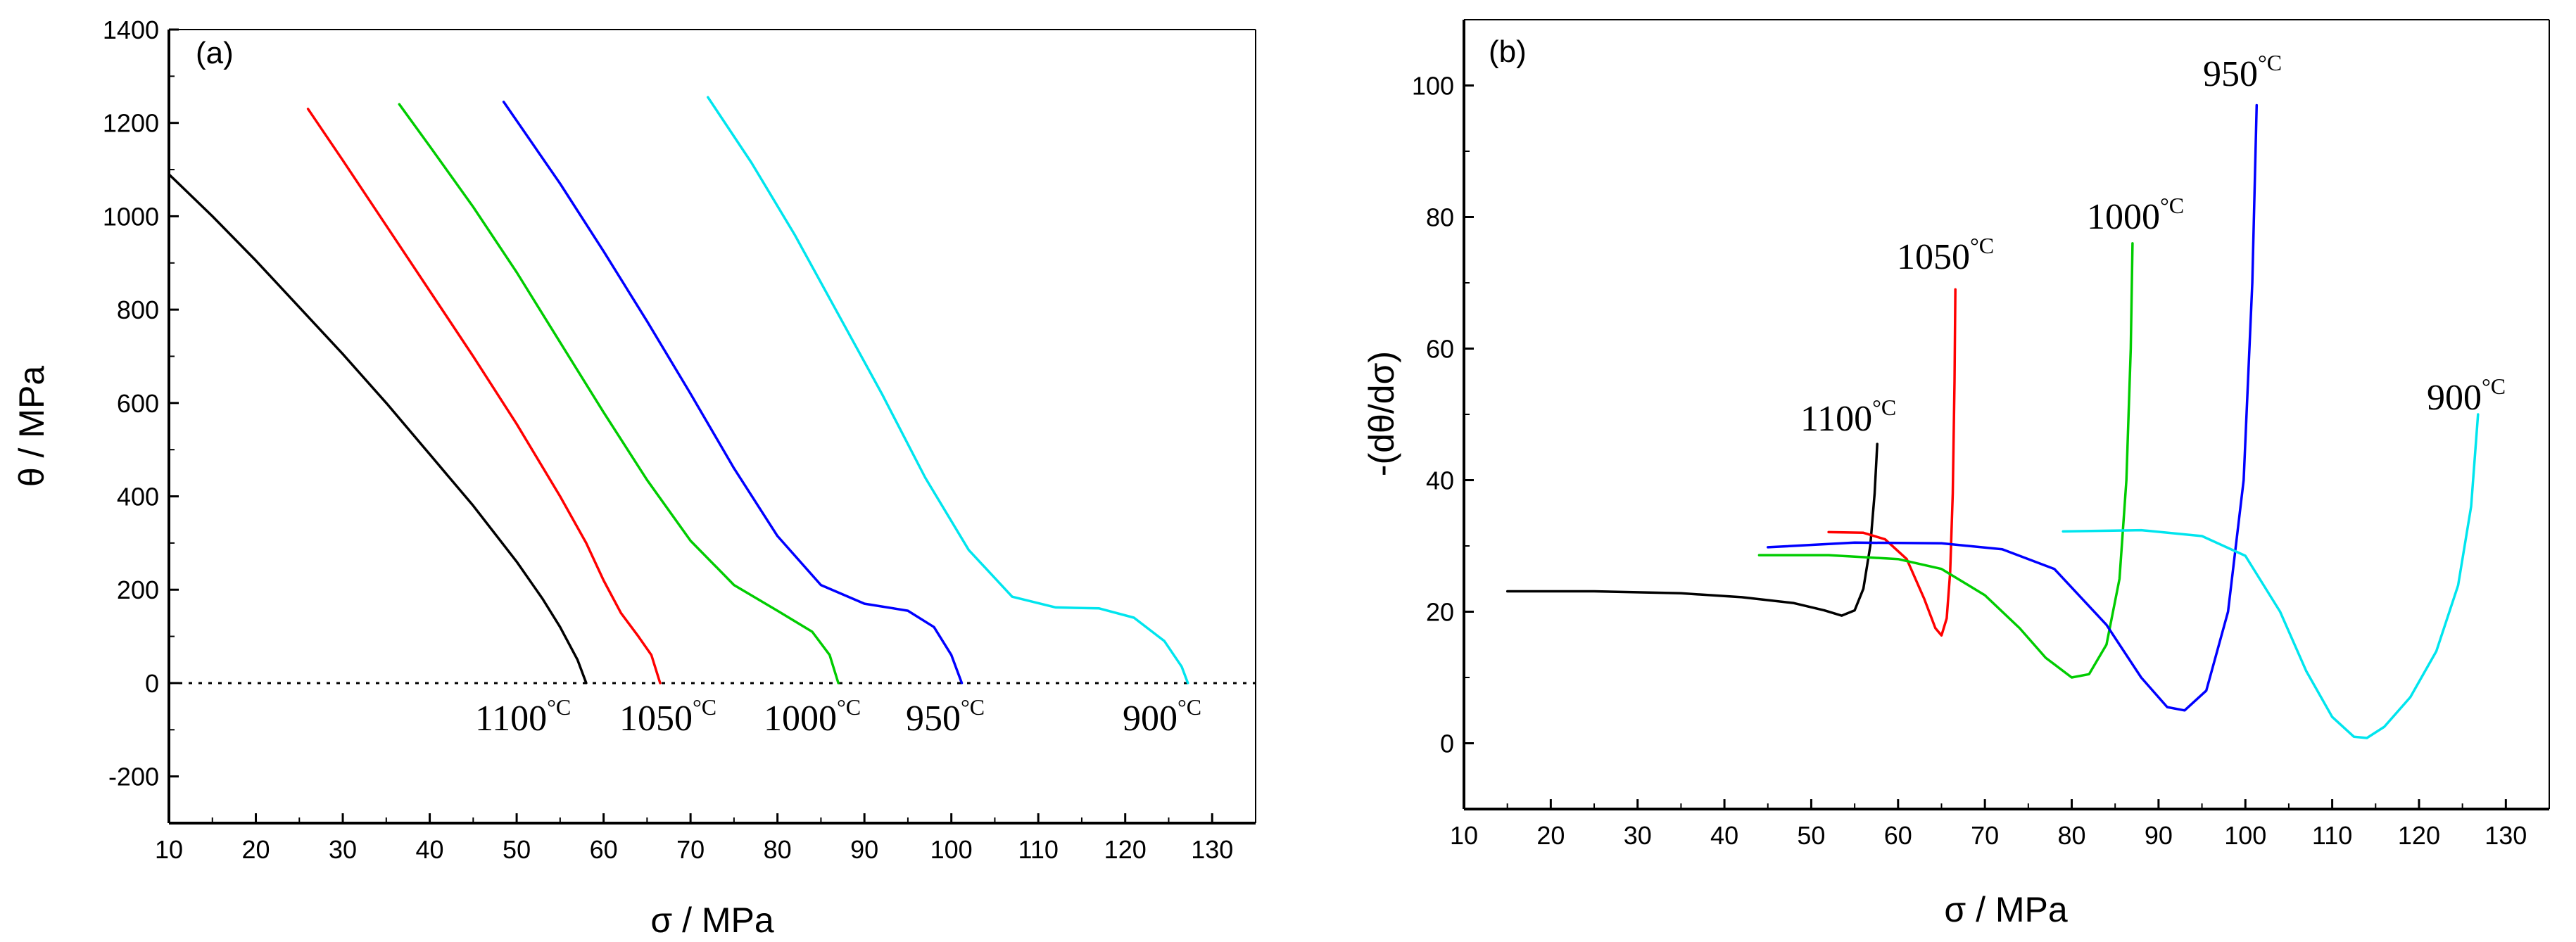 The image size is (2576, 942). What do you see at coordinates (138, 309) in the screenshot?
I see `y-tick-label-a-5: 800` at bounding box center [138, 309].